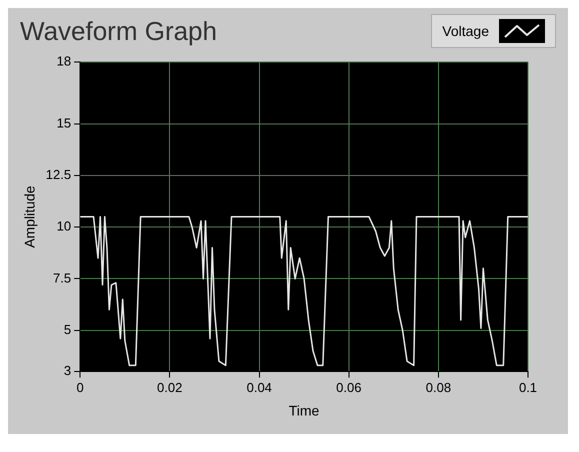  Describe the element at coordinates (528, 387) in the screenshot. I see `x-tick-label: 0.1` at that location.